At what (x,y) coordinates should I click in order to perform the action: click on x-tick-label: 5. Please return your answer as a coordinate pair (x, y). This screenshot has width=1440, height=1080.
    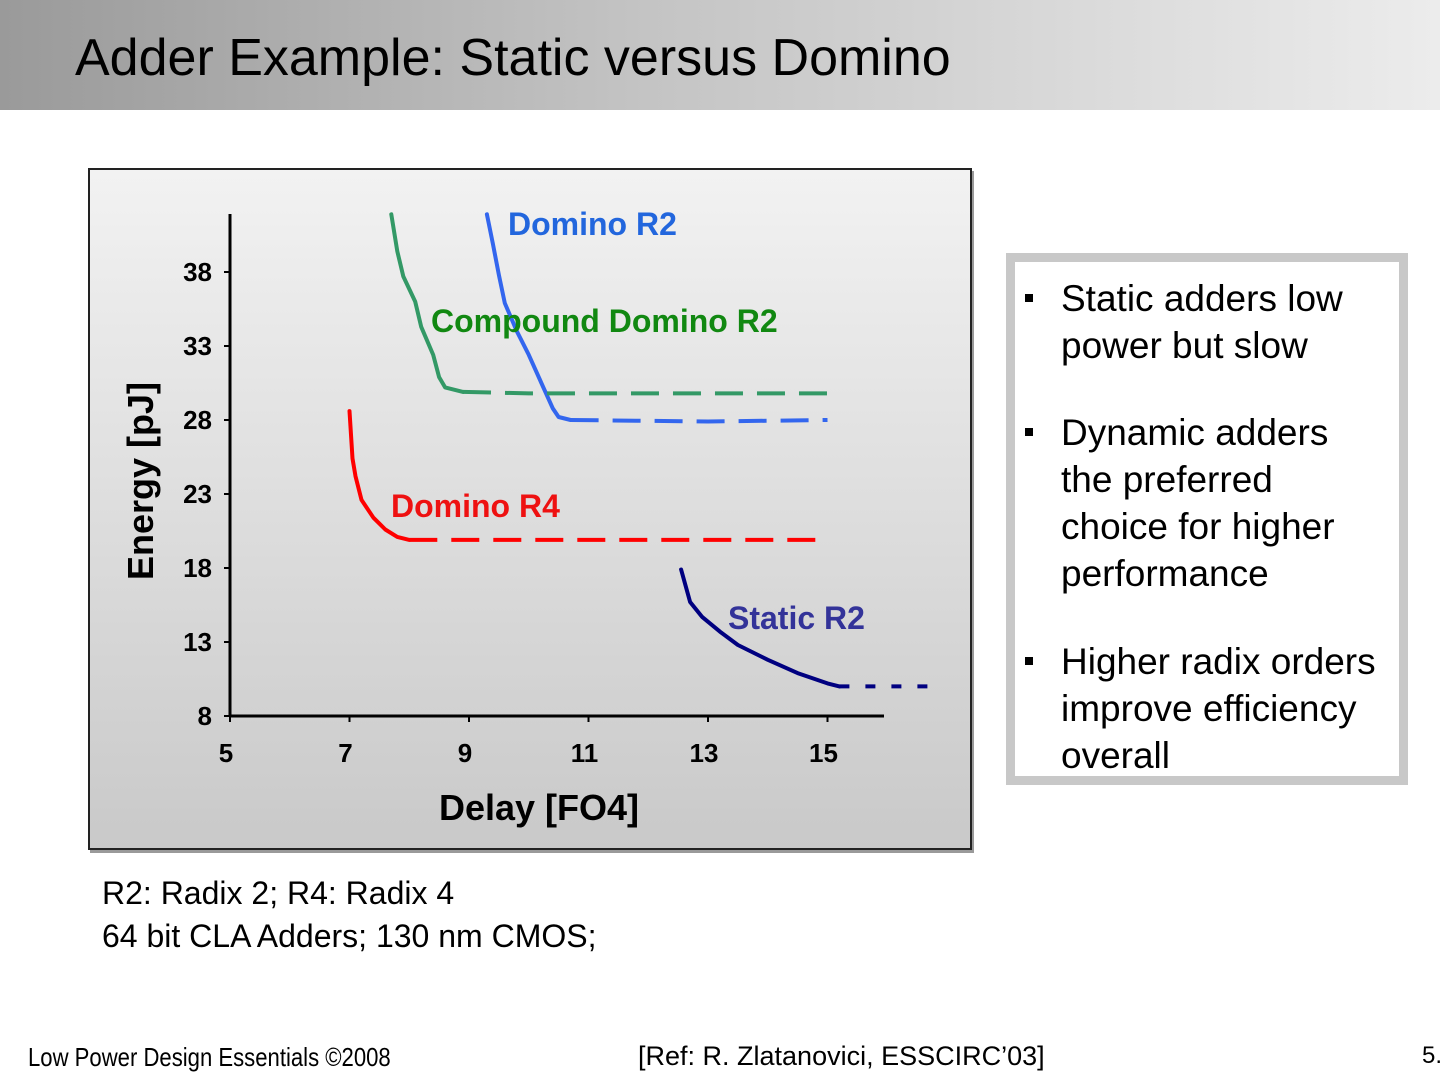
    Looking at the image, I should click on (226, 753).